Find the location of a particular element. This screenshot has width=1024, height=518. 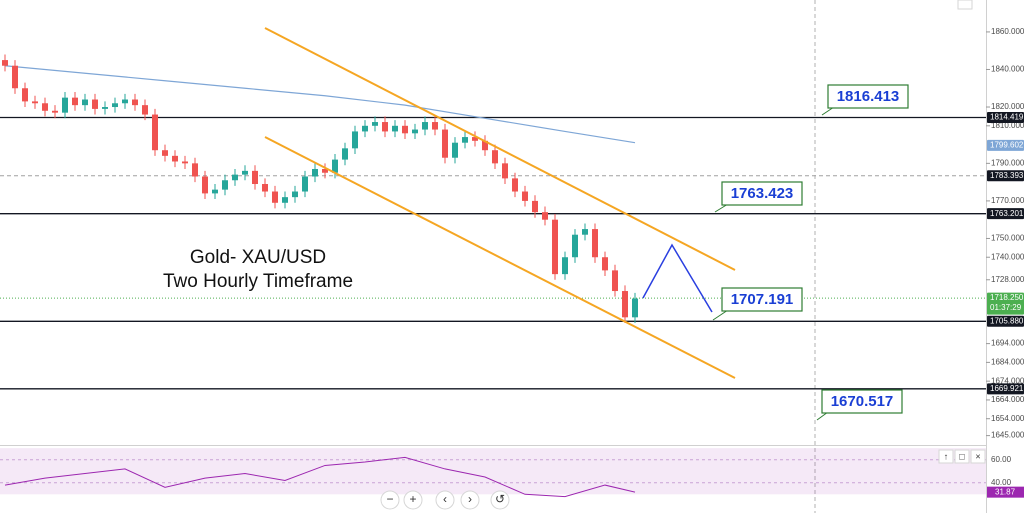

y-tick-label: 1684.000 is located at coordinates (1007, 361).